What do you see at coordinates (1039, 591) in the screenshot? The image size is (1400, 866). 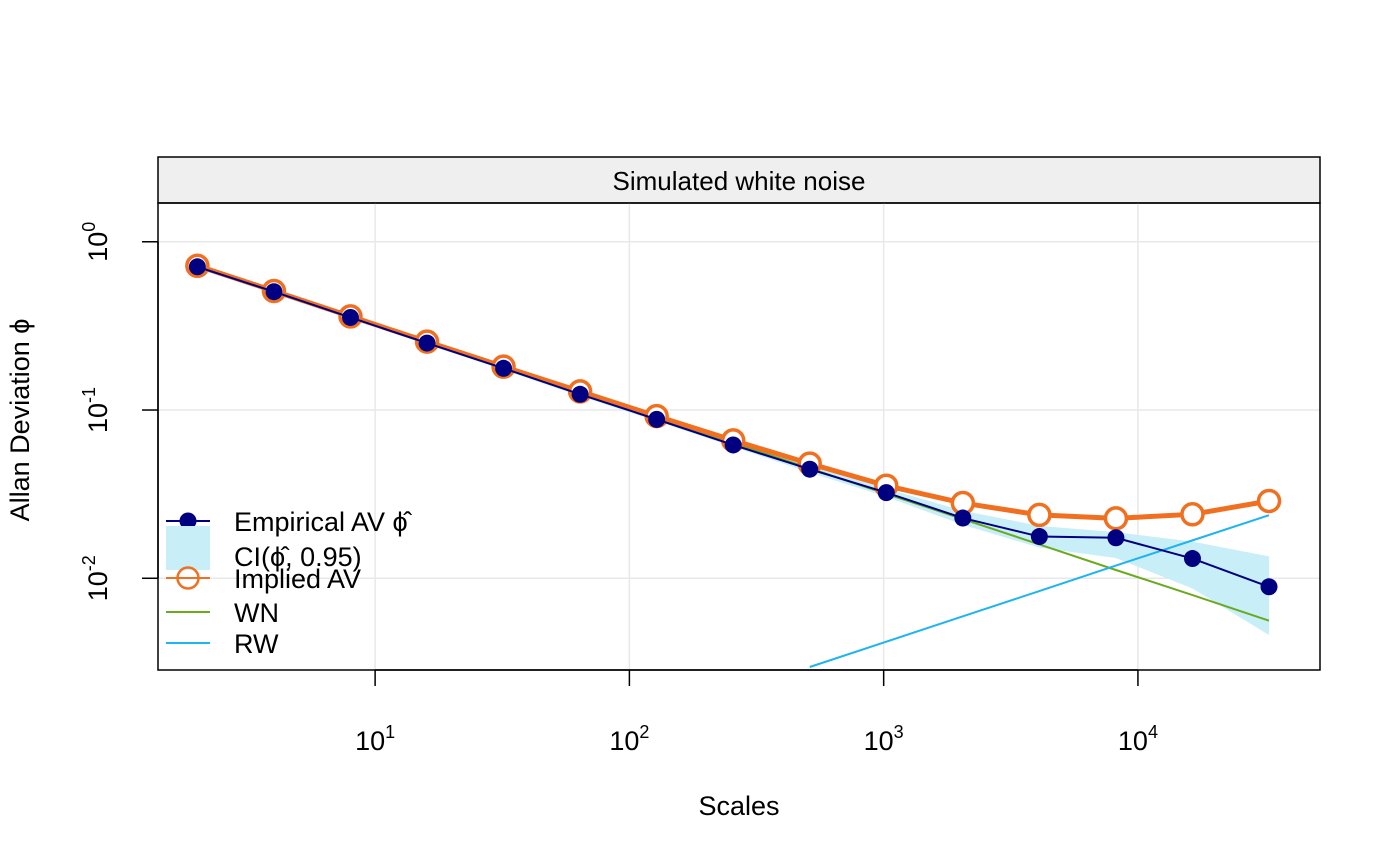 I see `rw-line` at bounding box center [1039, 591].